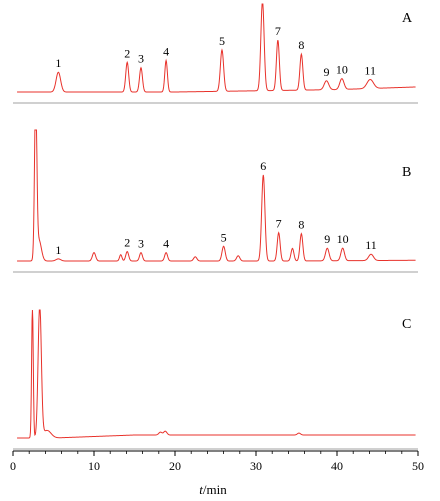 This screenshot has height=501, width=440. What do you see at coordinates (418, 466) in the screenshot?
I see `x-tick-label: 50` at bounding box center [418, 466].